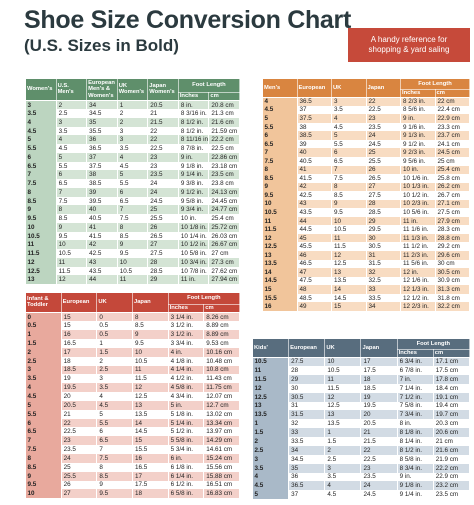  What do you see at coordinates (79, 326) in the screenshot?
I see `size-cell: 15` at bounding box center [79, 326].